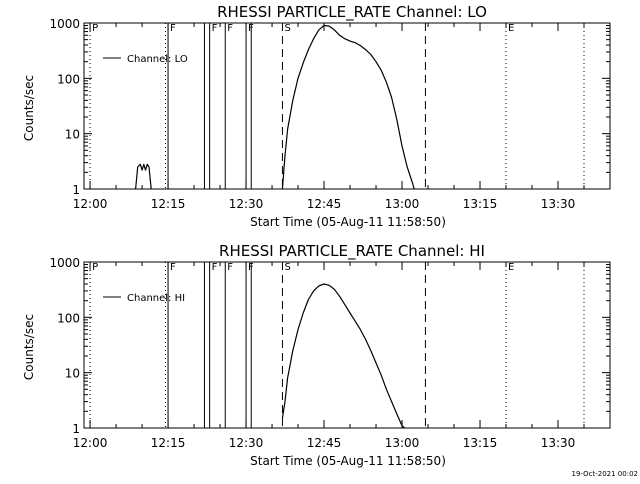 The image size is (640, 484). Describe the element at coordinates (156, 298) in the screenshot. I see `legend-label: Channel: HI` at that location.